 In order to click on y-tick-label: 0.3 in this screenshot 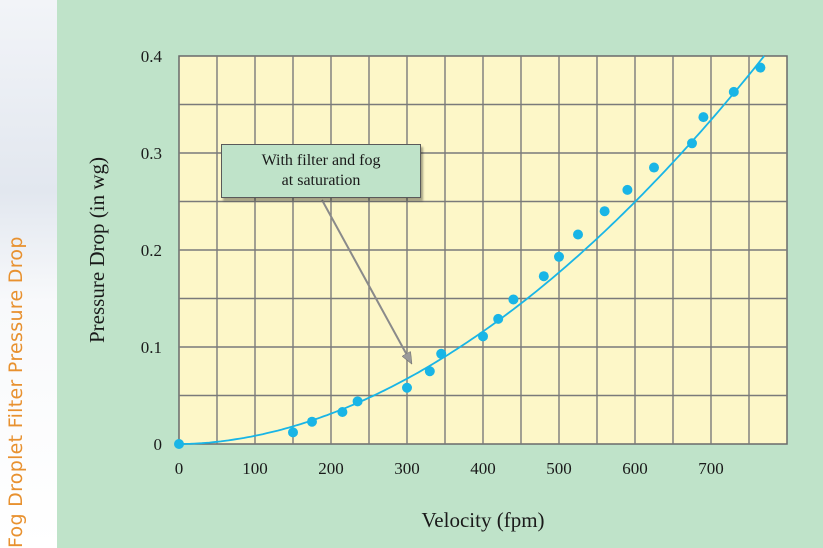, I will do `click(151, 153)`.